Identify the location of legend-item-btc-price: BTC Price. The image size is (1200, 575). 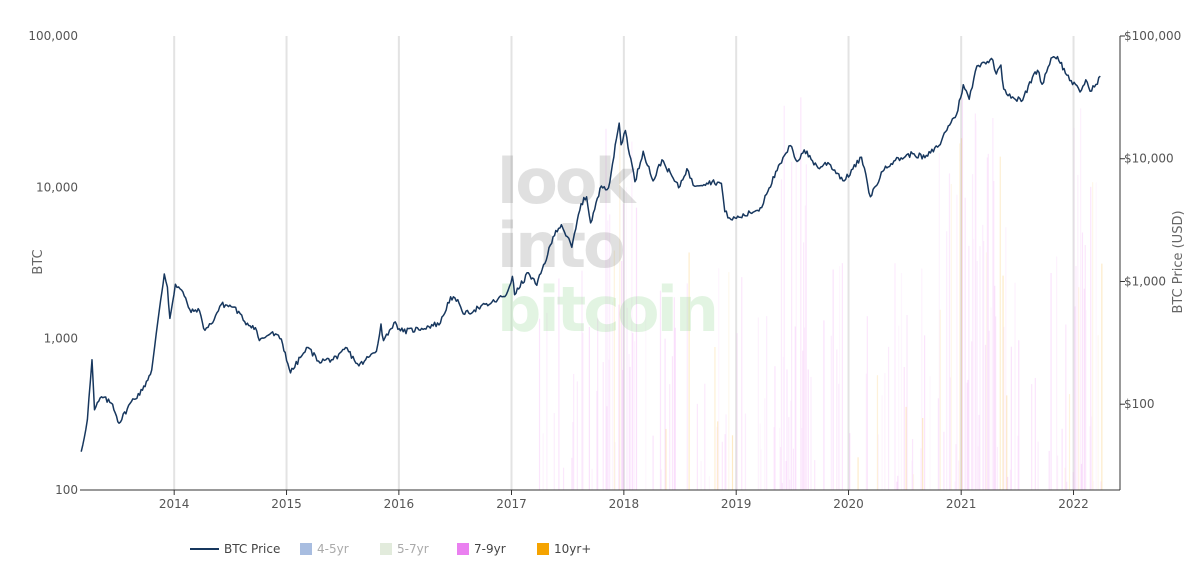
(235, 549).